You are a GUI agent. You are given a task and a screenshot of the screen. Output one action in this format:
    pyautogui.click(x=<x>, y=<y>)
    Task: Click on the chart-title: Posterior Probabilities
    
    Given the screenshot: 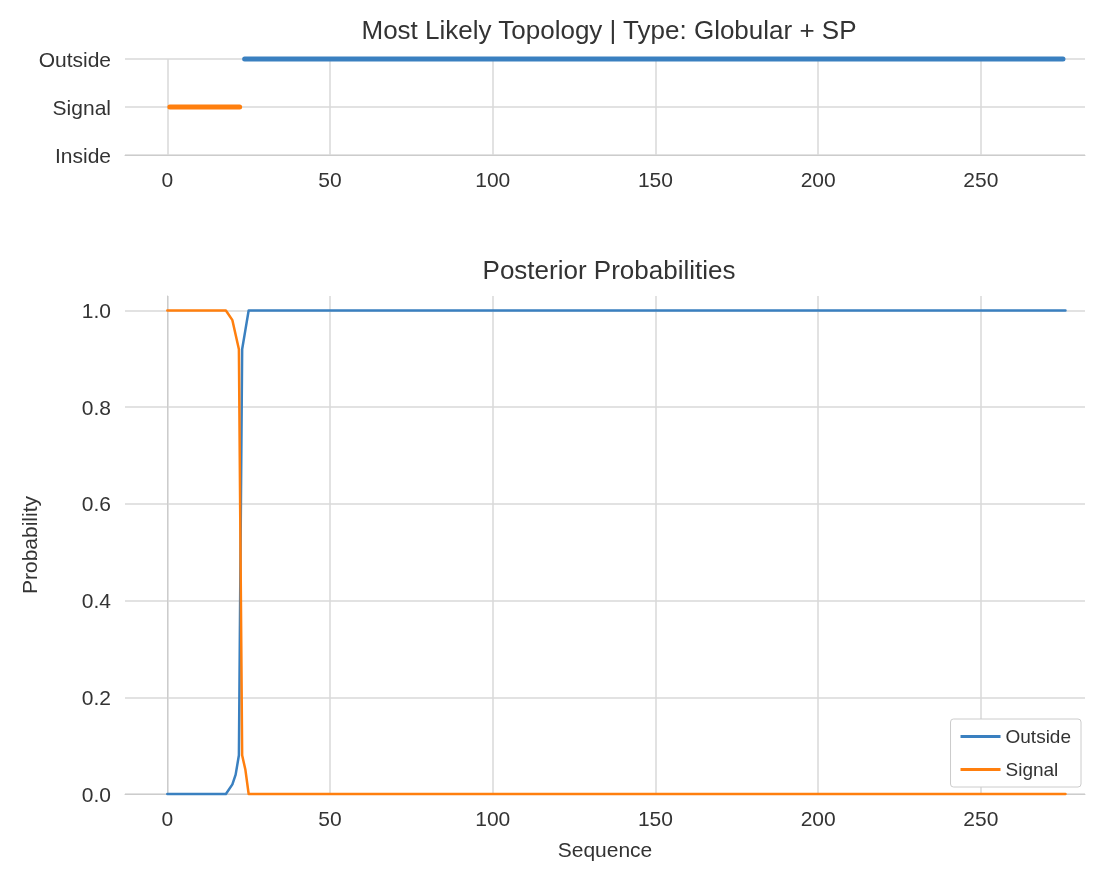 What is the action you would take?
    pyautogui.click(x=609, y=270)
    